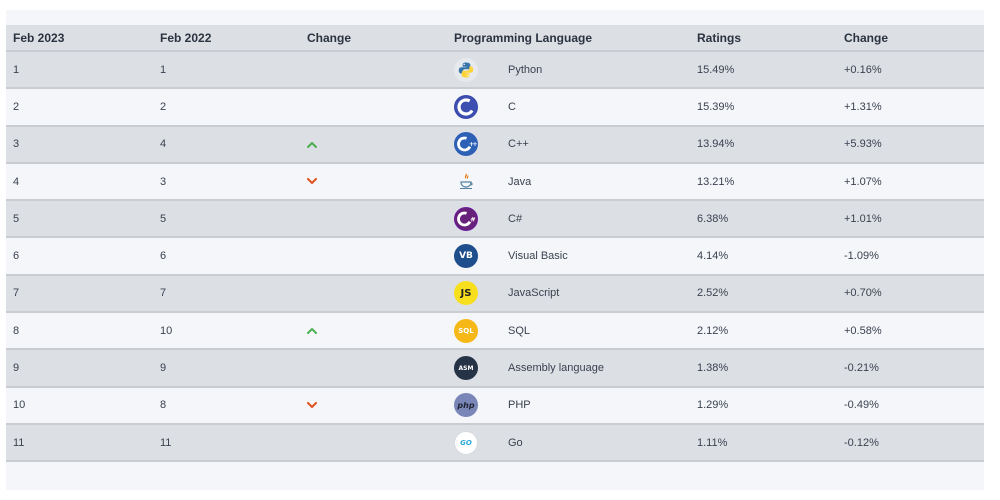 The height and width of the screenshot is (500, 1000). I want to click on rank-previous: 3, so click(163, 181).